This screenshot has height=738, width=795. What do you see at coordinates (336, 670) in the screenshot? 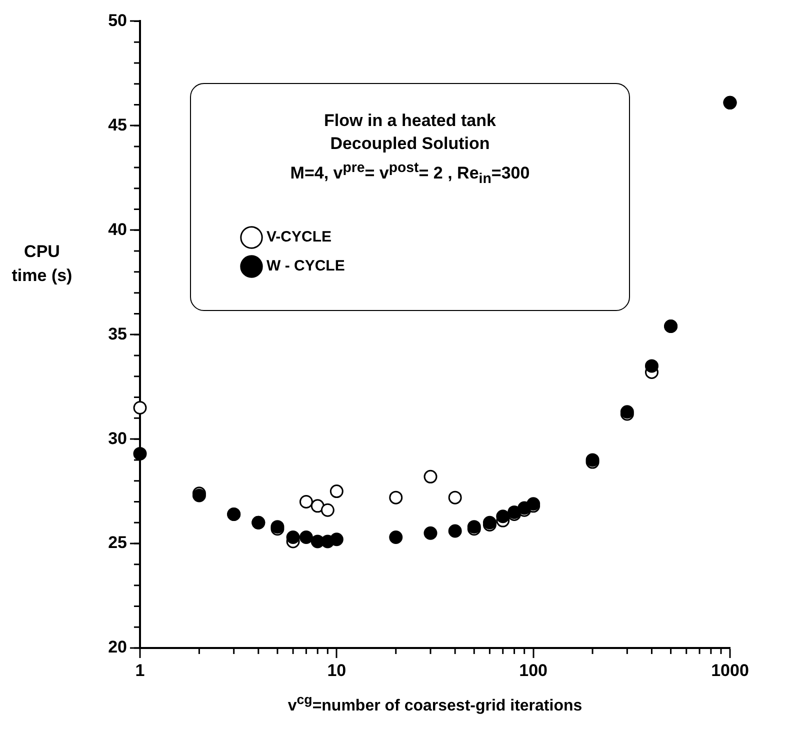
I see `x-tick-label: 10` at bounding box center [336, 670].